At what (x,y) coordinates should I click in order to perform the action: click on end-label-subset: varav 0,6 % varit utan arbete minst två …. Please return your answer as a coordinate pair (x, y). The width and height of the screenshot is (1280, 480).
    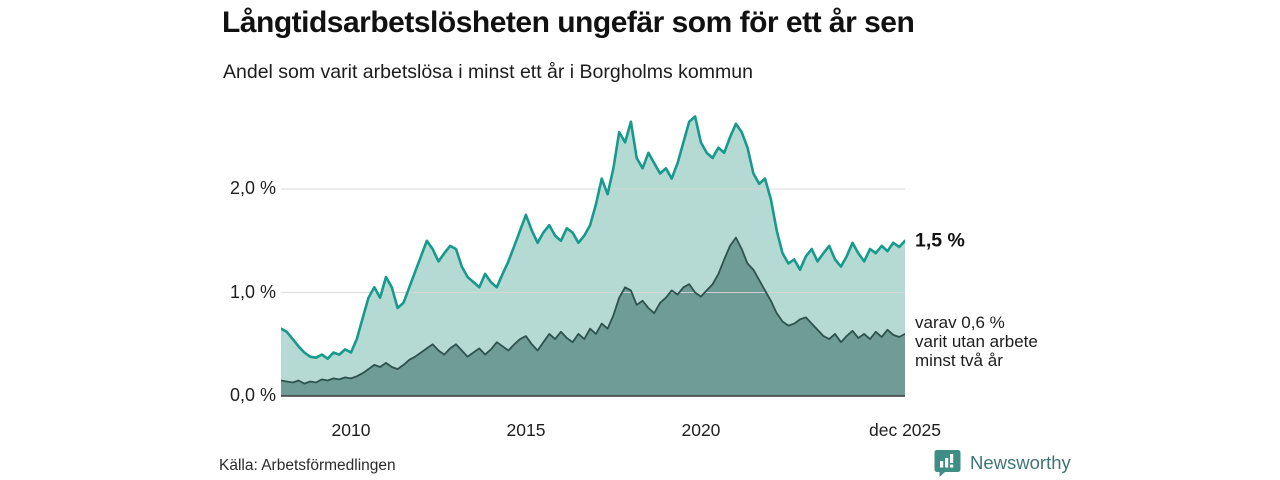
    Looking at the image, I should click on (976, 341).